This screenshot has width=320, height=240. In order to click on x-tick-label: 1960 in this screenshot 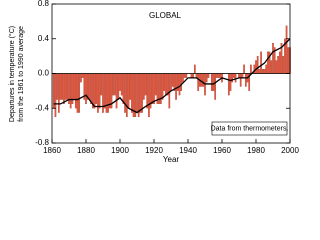, I will do `click(222, 150)`.